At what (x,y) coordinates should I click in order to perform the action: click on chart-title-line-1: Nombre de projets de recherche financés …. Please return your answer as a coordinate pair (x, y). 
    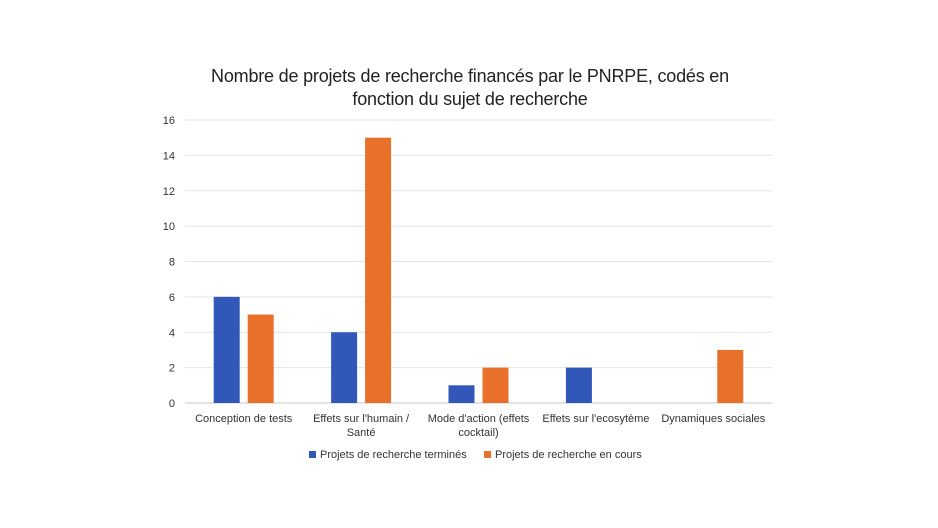
    Looking at the image, I should click on (470, 76).